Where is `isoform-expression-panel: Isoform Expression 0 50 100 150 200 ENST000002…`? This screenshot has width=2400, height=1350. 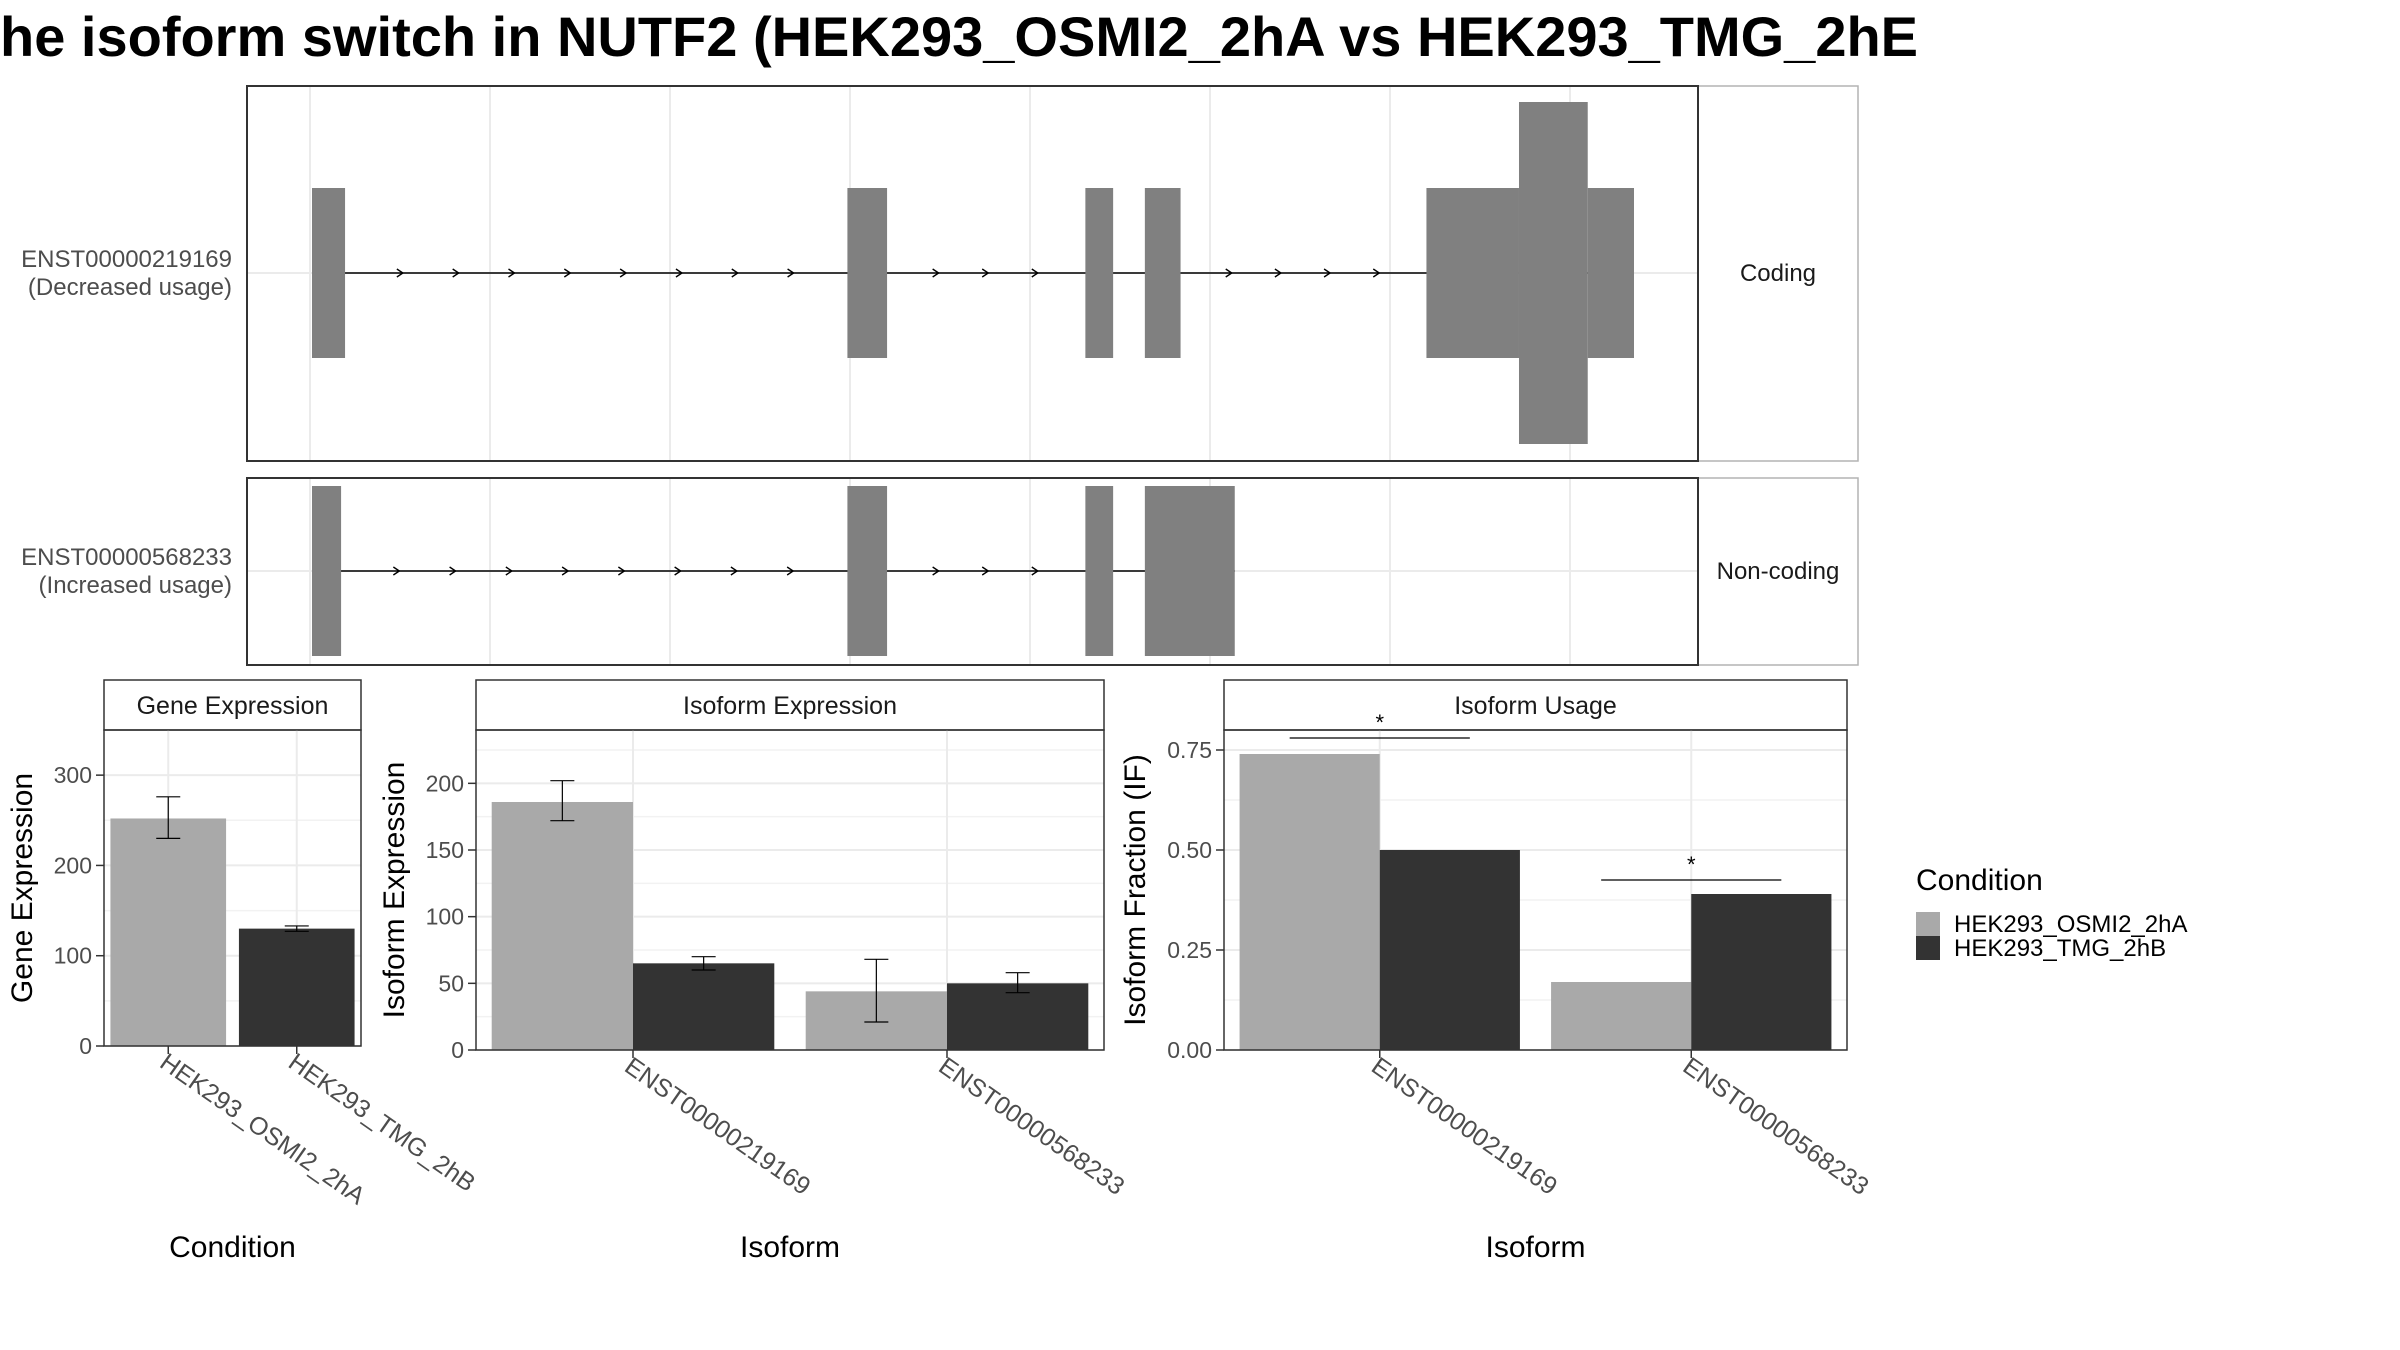
isoform-expression-panel: Isoform Expression 0 50 100 150 200 ENST000002… is located at coordinates (754, 971).